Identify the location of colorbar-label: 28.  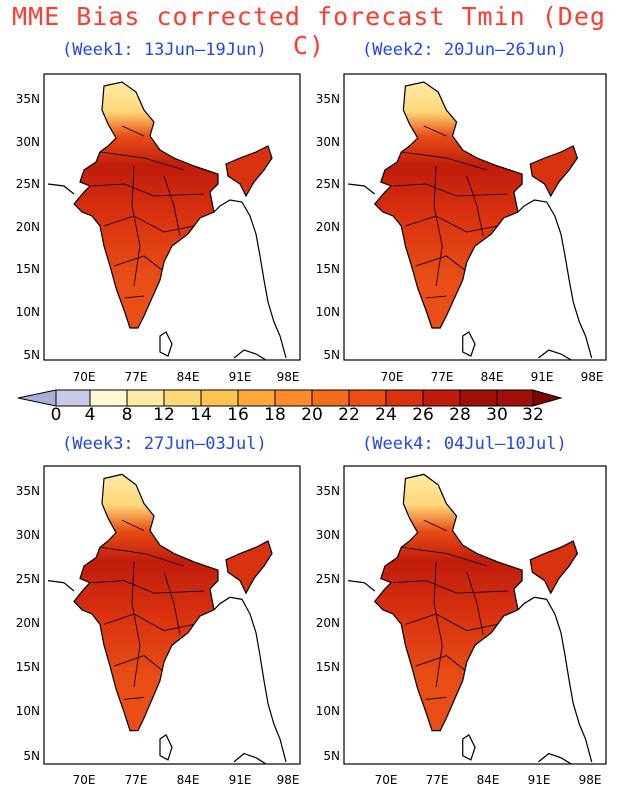
(460, 415).